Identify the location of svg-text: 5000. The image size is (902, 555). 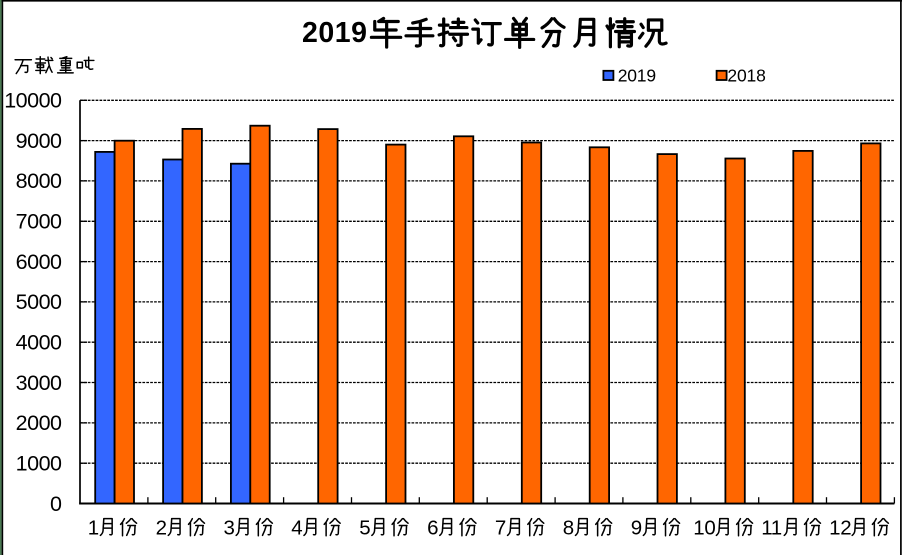
(39, 302).